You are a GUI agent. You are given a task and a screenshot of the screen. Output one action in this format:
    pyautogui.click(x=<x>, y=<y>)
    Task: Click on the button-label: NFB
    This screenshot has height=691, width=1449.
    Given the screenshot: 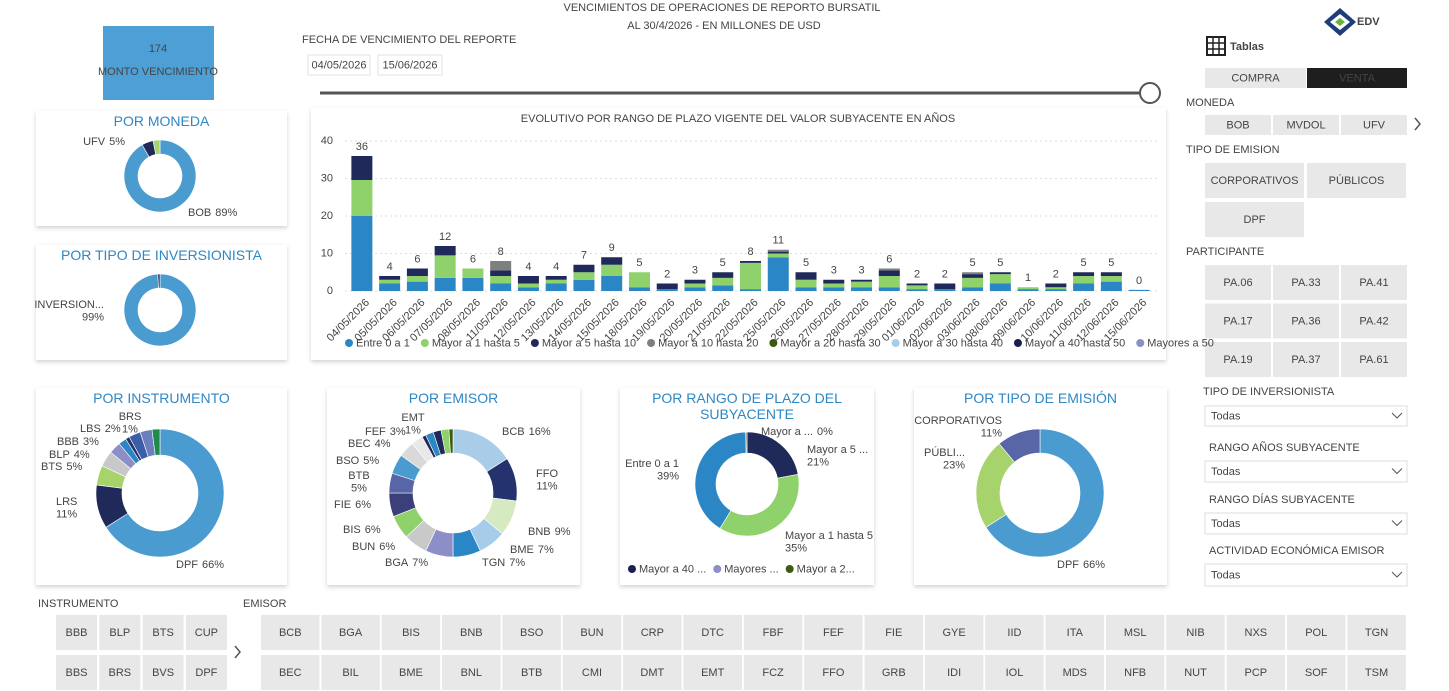 What is the action you would take?
    pyautogui.click(x=1135, y=673)
    